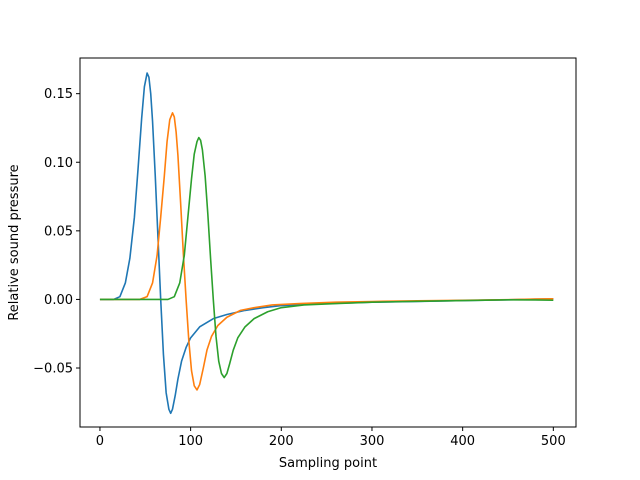 The height and width of the screenshot is (480, 640). Describe the element at coordinates (53, 369) in the screenshot. I see `y-tick-label: −0.05` at that location.